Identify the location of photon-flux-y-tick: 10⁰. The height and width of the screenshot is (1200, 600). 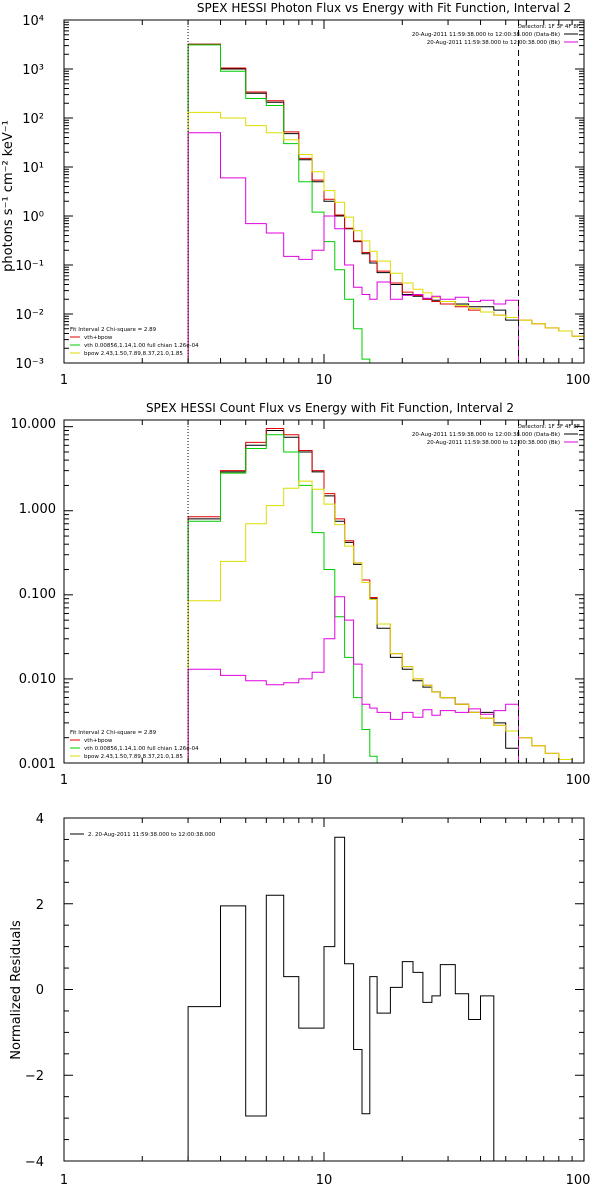
(33, 217).